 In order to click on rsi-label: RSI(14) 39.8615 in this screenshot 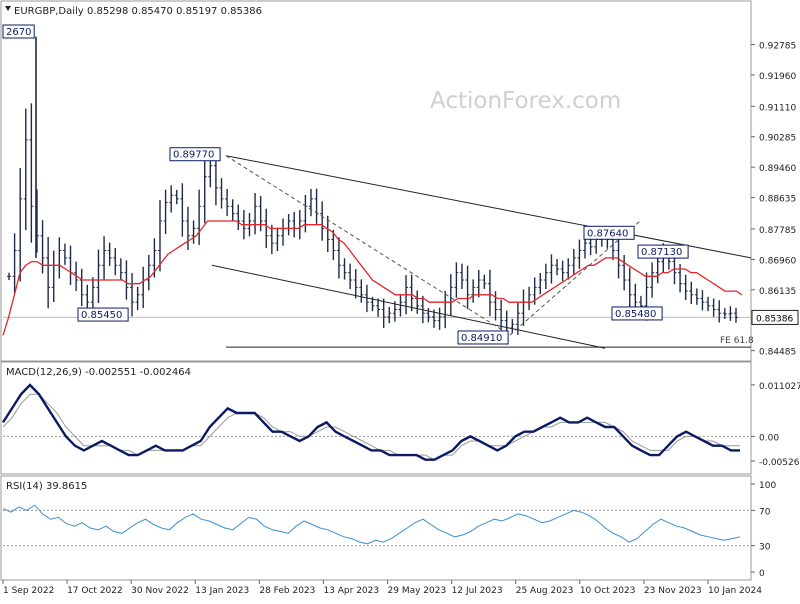, I will do `click(46, 486)`.